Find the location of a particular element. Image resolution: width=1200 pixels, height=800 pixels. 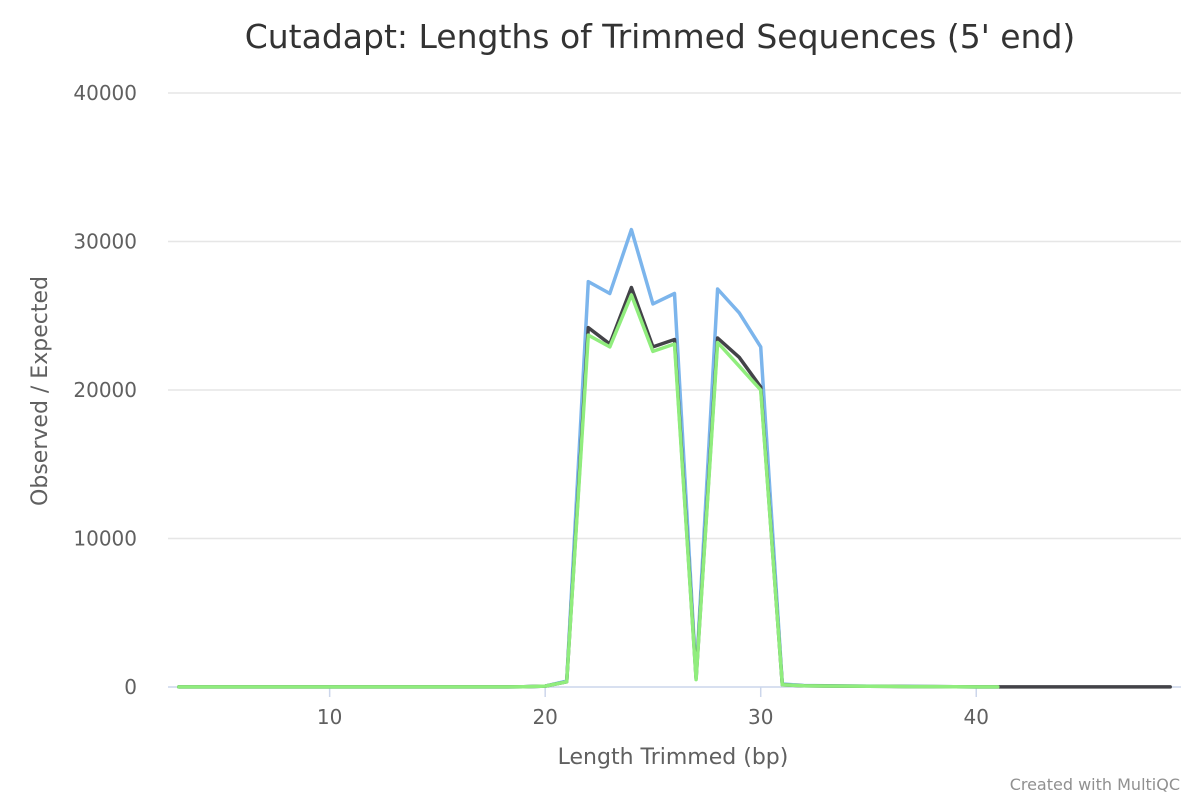

y-tick-label: 0 is located at coordinates (130, 687).